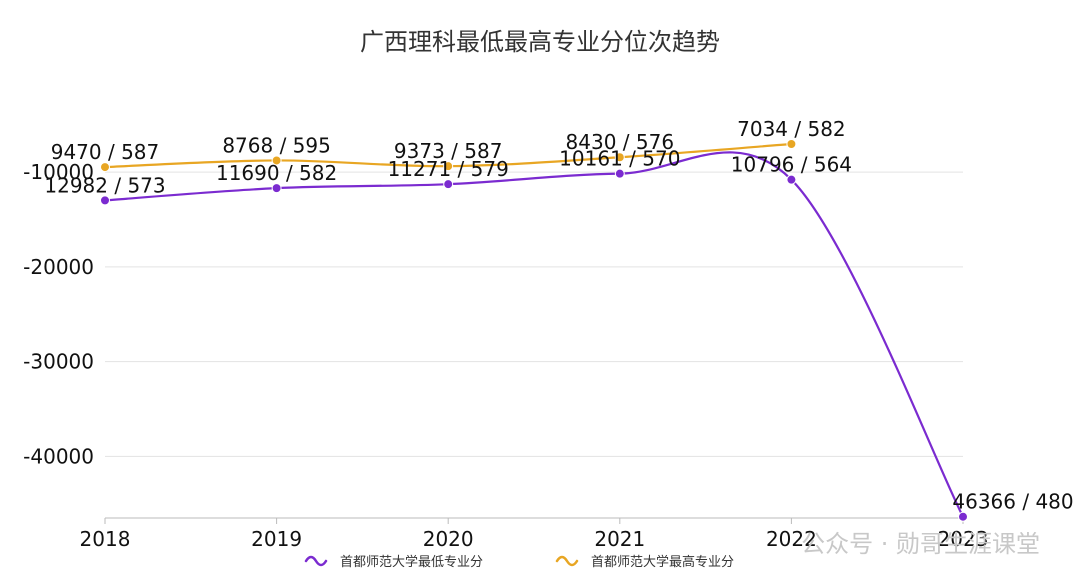 The image size is (1080, 586). Describe the element at coordinates (662, 562) in the screenshot. I see `legend-label: 首都师范大学最高专业分` at that location.